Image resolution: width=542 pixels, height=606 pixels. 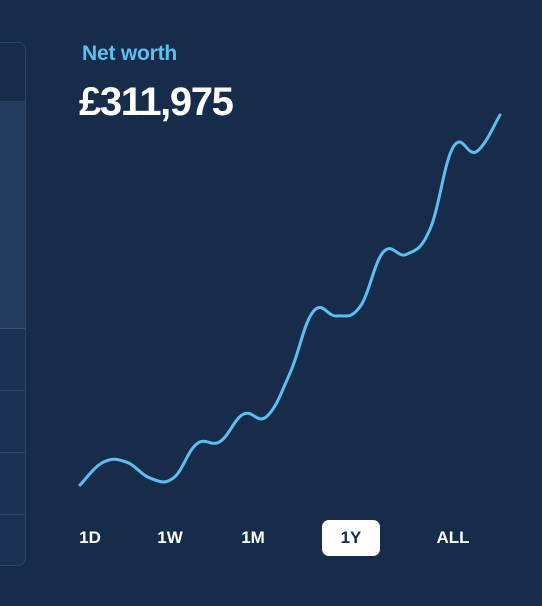 I want to click on range-button-1y: 1Y, so click(x=351, y=538).